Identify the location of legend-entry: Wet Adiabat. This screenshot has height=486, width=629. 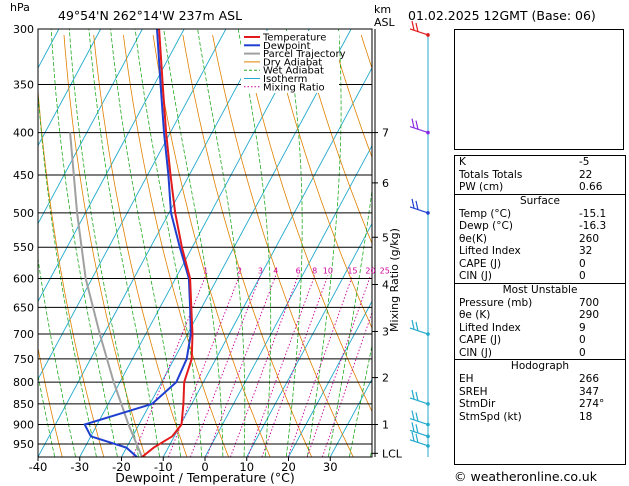
(293, 71).